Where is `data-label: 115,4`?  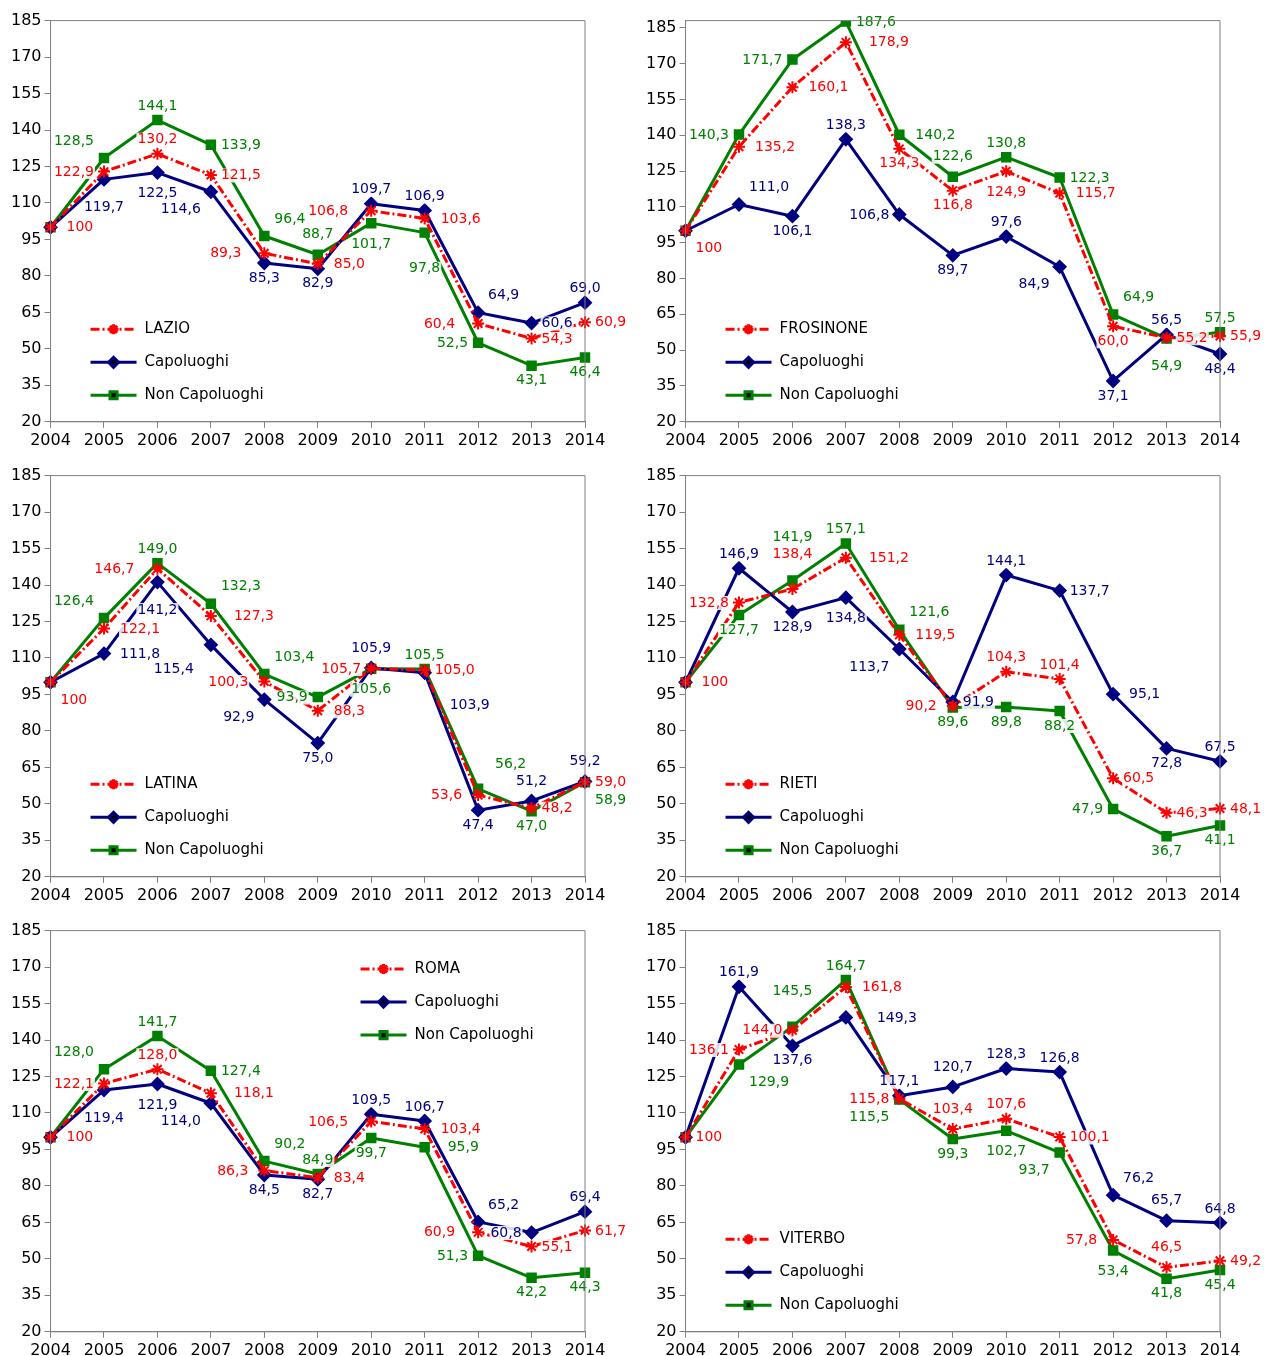 data-label: 115,4 is located at coordinates (173, 668).